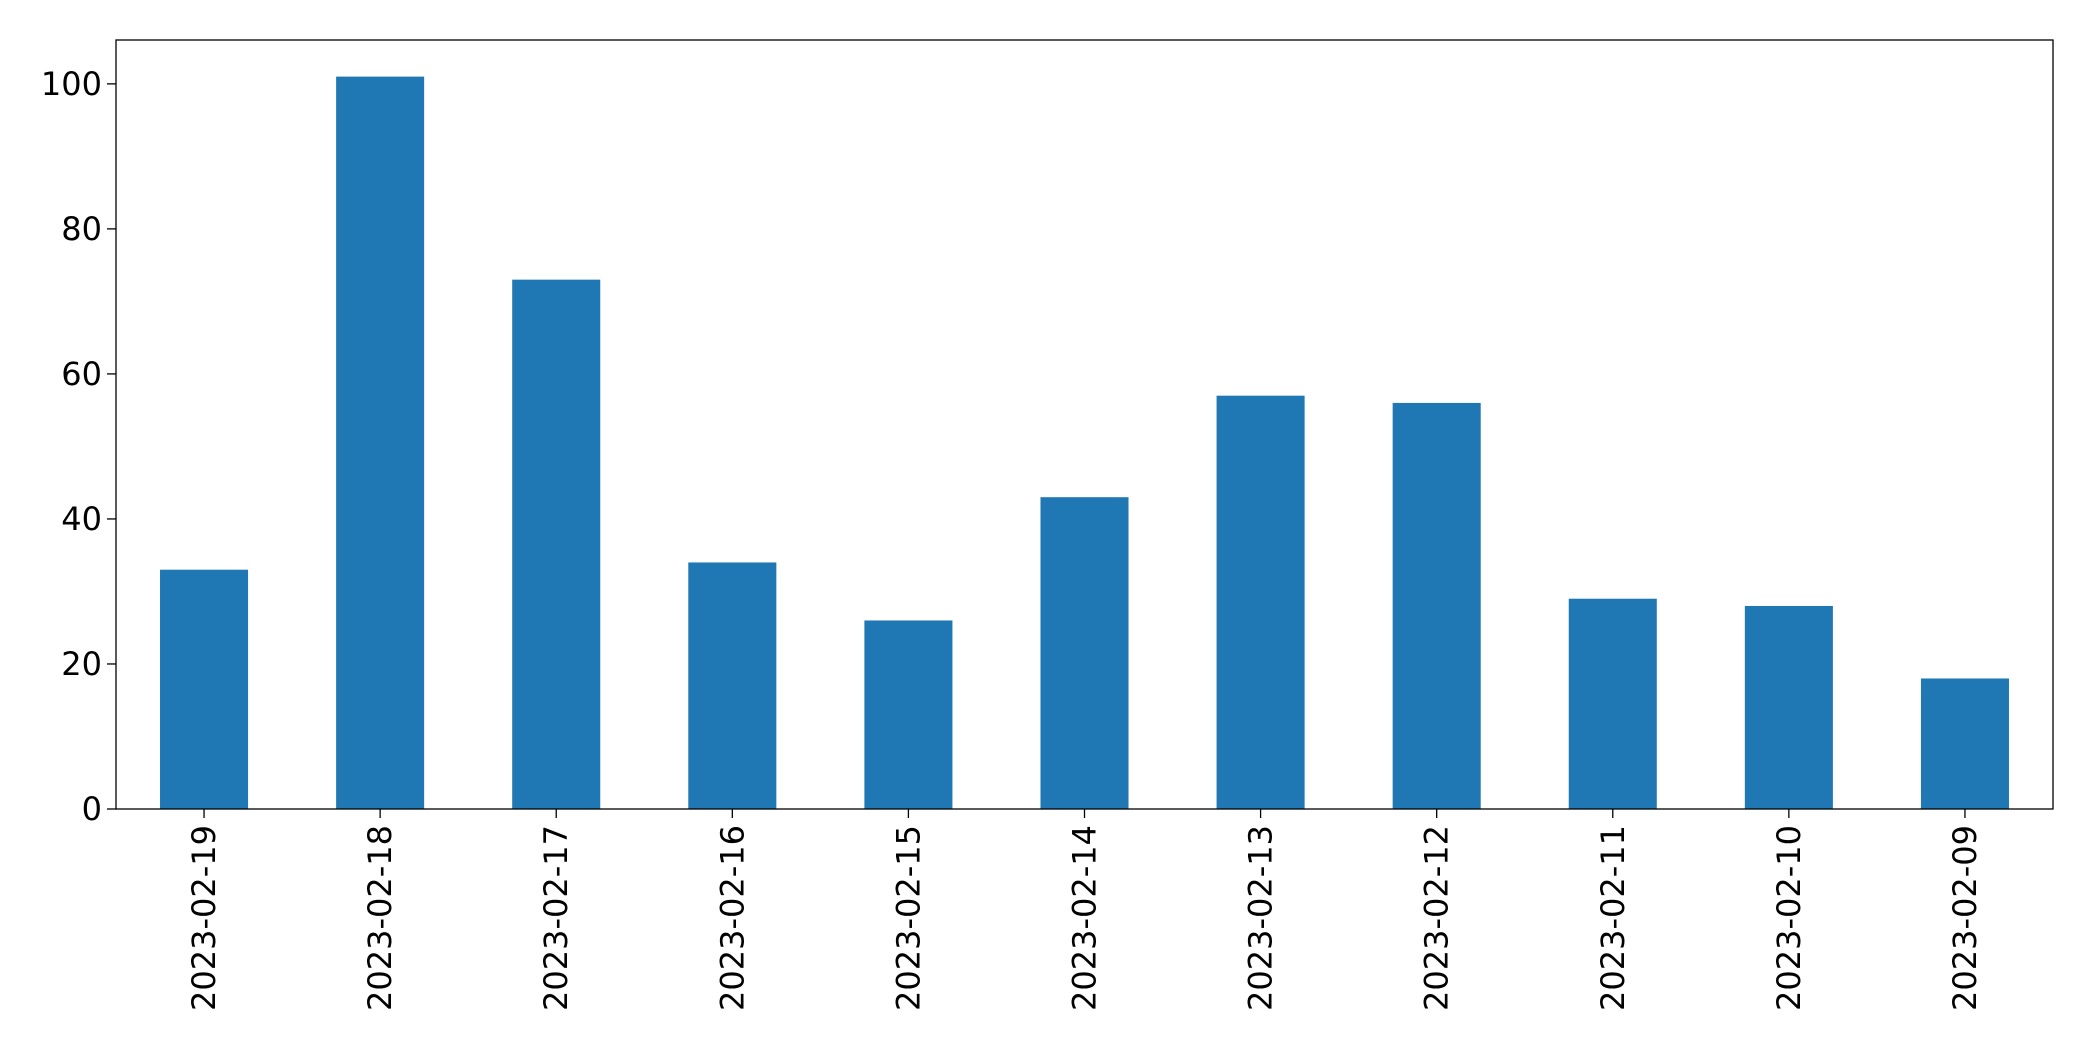  I want to click on y-tick-label: 20, so click(81, 664).